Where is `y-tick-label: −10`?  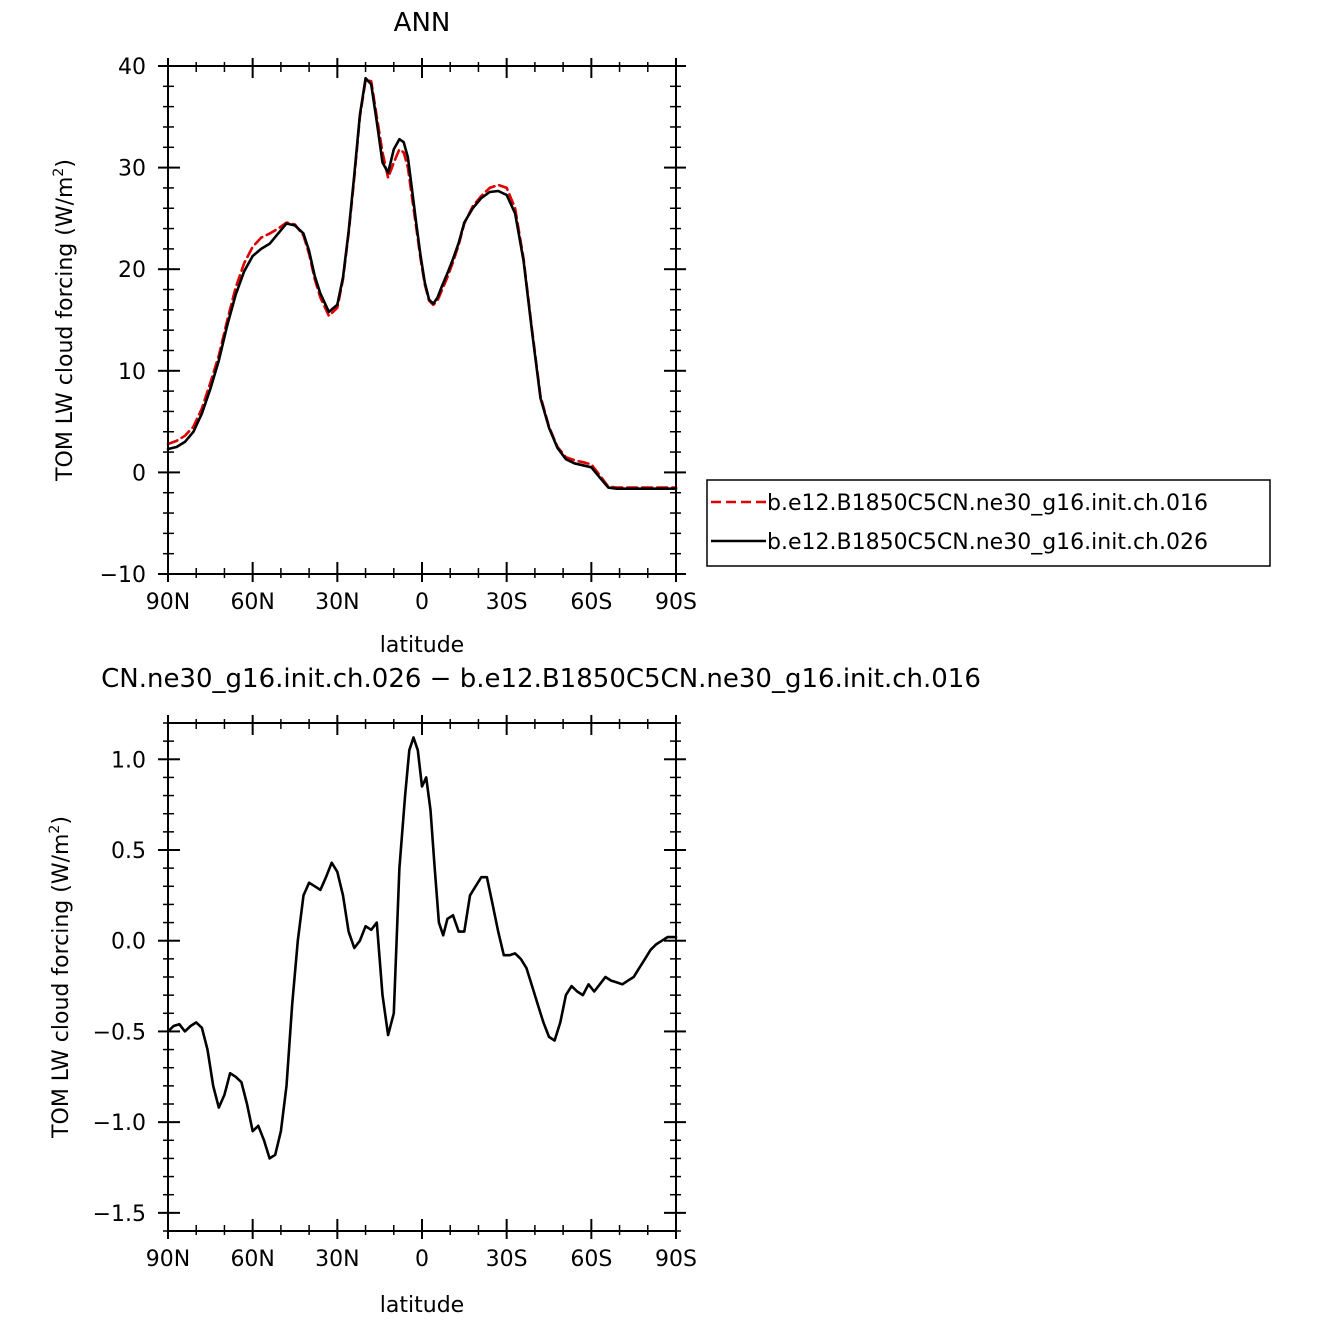 y-tick-label: −10 is located at coordinates (123, 575).